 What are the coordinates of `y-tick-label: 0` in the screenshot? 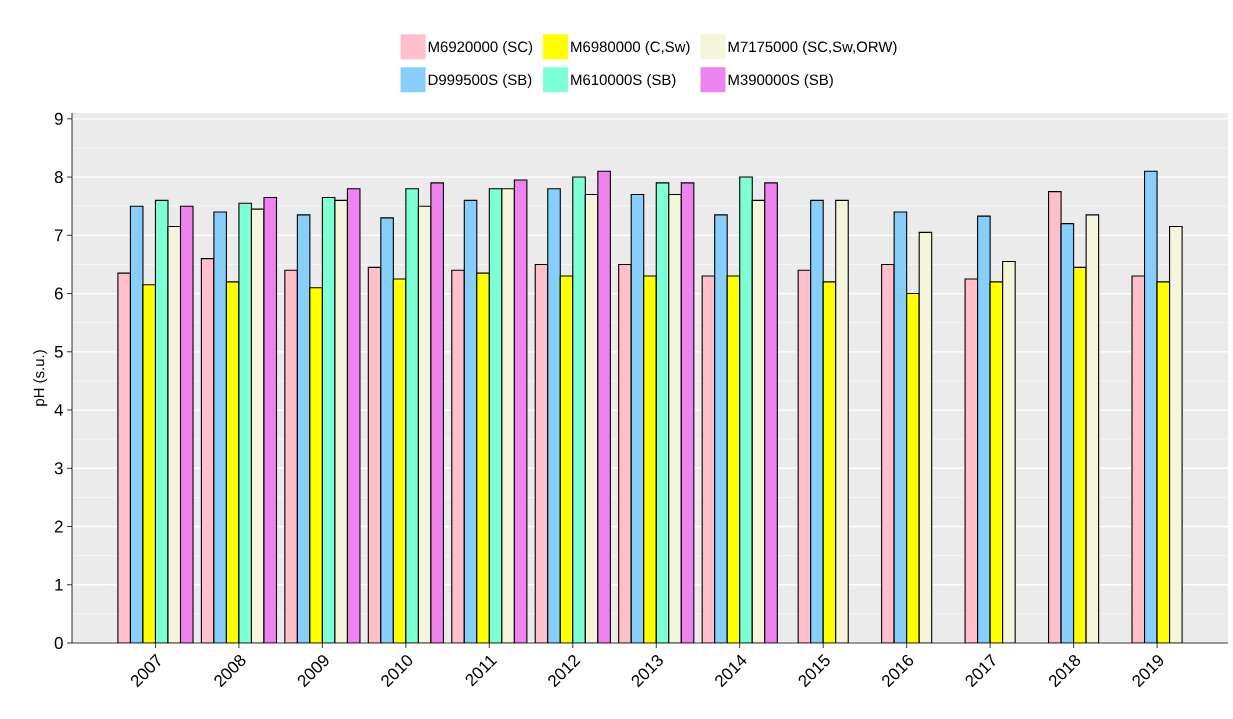 It's located at (58, 643).